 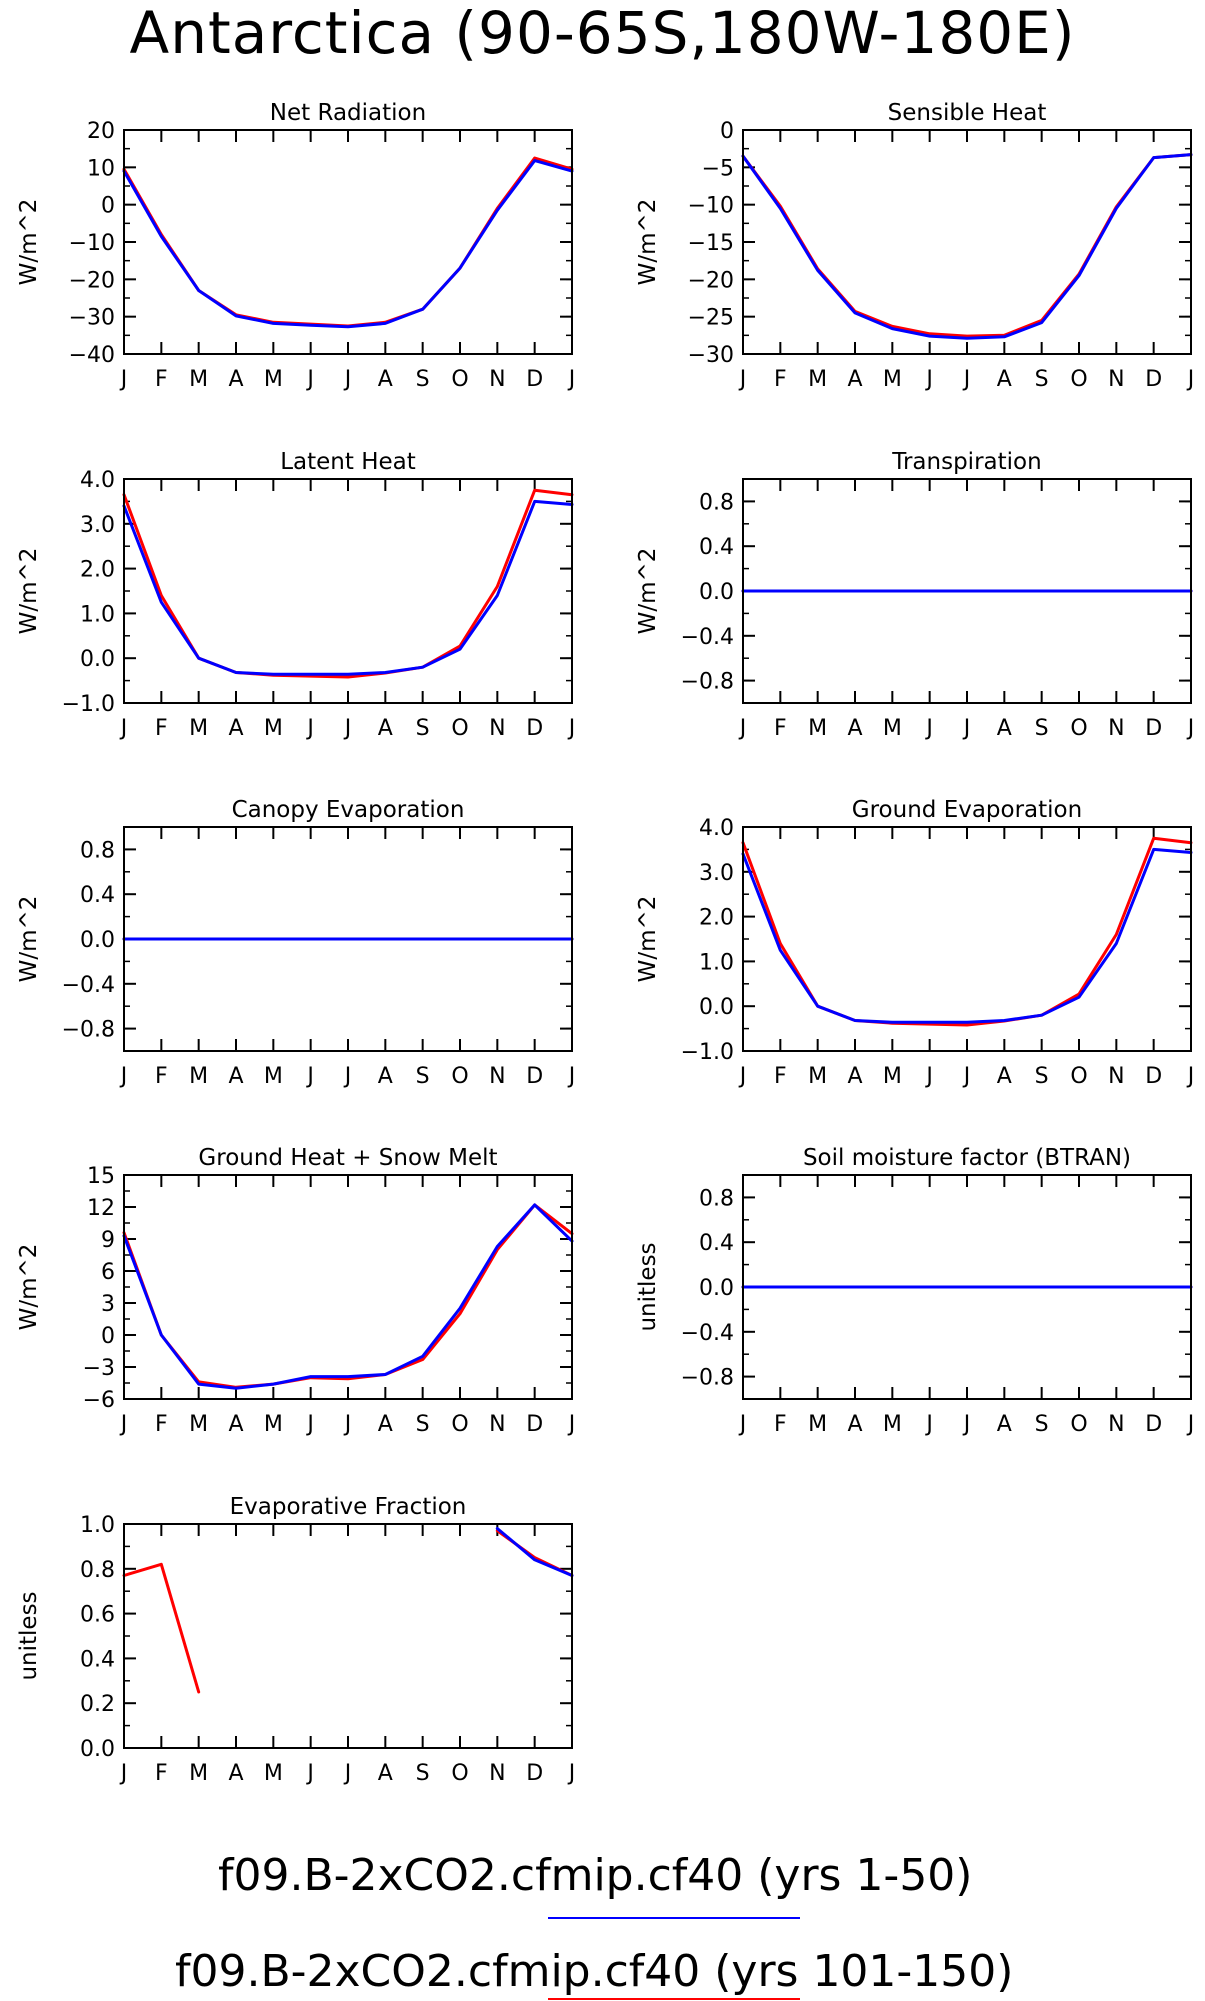 I want to click on y-axis-label-canopy-evaporation: W/m^2, so click(x=29, y=939).